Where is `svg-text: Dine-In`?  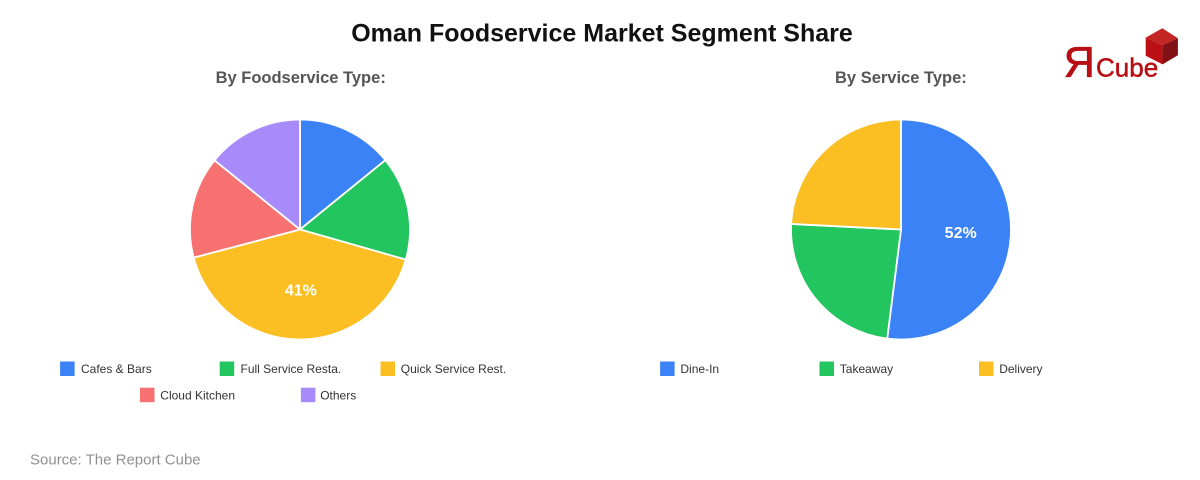
svg-text: Dine-In is located at coordinates (699, 369).